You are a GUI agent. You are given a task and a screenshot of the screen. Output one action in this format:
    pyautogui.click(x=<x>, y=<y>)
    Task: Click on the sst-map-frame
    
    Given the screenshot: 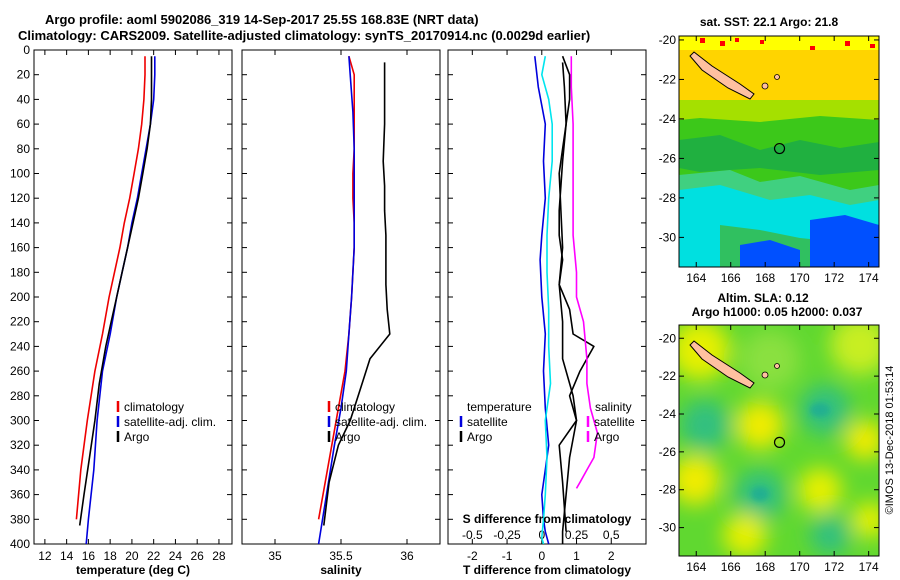 What is the action you would take?
    pyautogui.click(x=779, y=151)
    